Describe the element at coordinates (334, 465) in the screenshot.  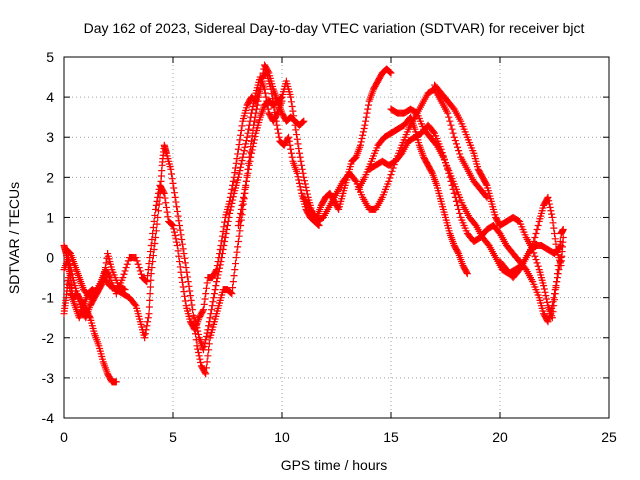
I see `x-axis-label: GPS time / hours` at that location.